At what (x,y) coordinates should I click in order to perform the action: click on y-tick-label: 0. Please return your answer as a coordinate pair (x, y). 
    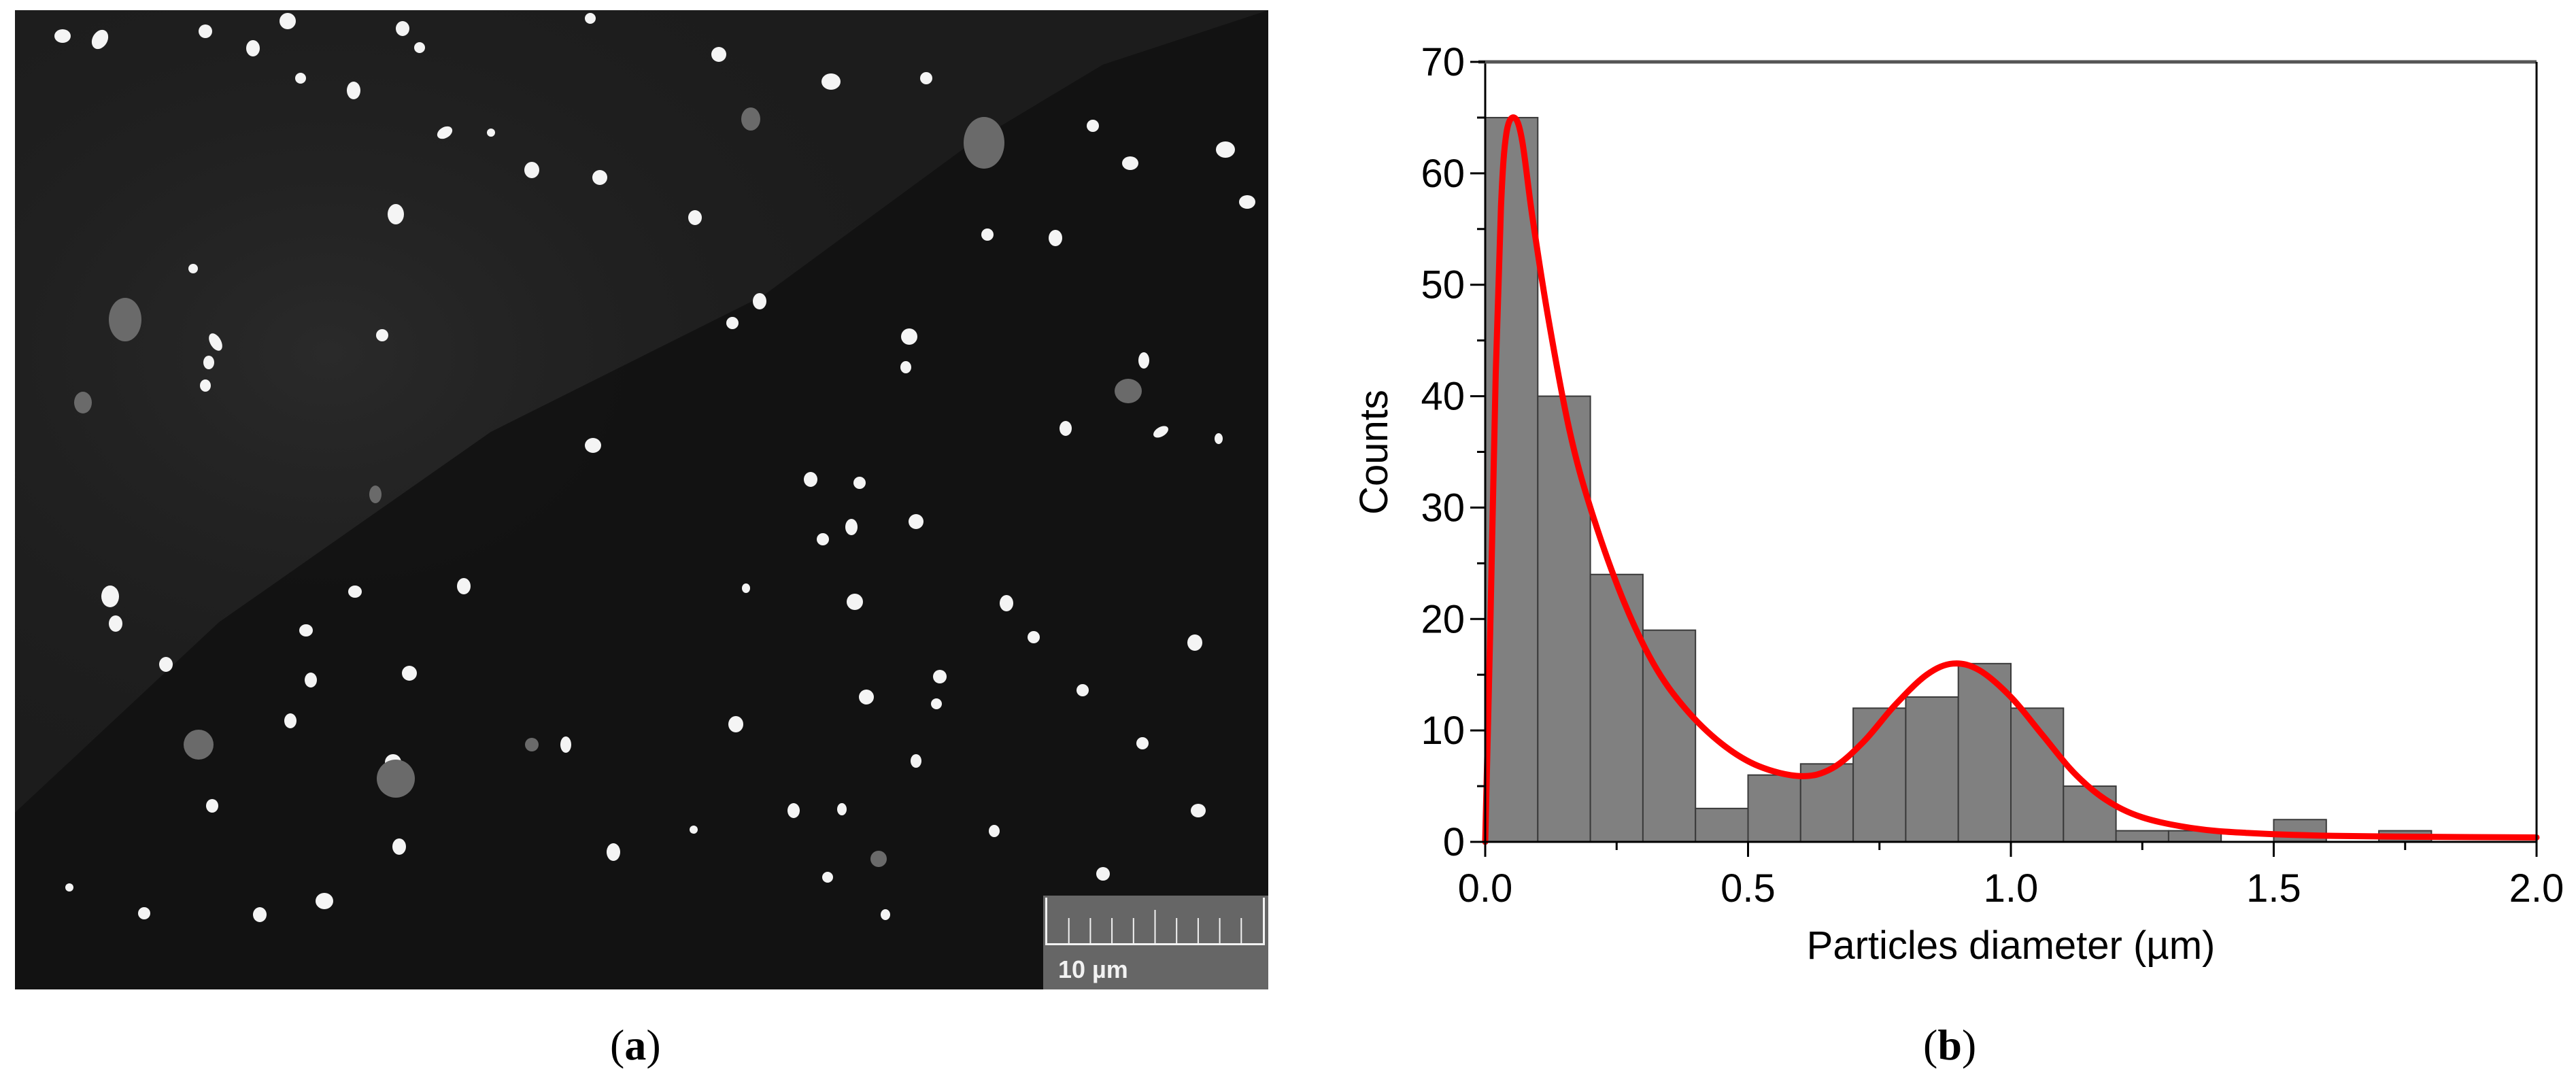
    Looking at the image, I should click on (1454, 842).